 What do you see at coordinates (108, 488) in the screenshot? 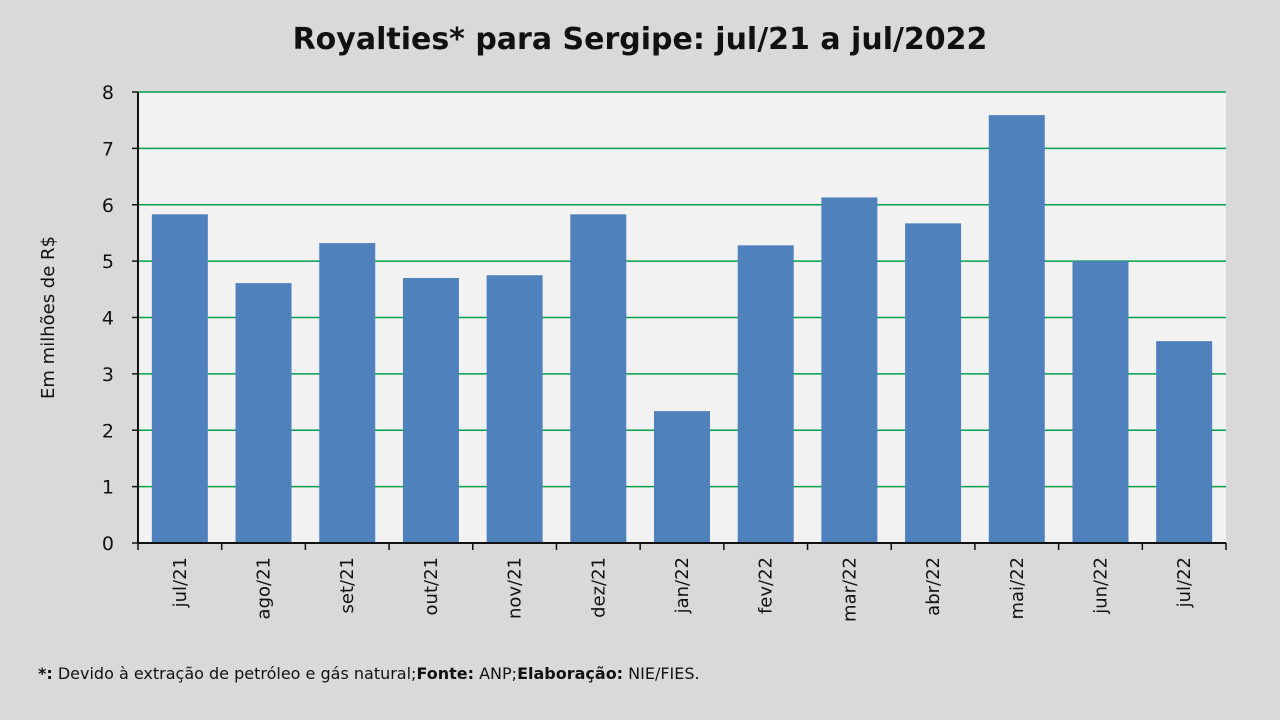
I see `y-tick-label: 1` at bounding box center [108, 488].